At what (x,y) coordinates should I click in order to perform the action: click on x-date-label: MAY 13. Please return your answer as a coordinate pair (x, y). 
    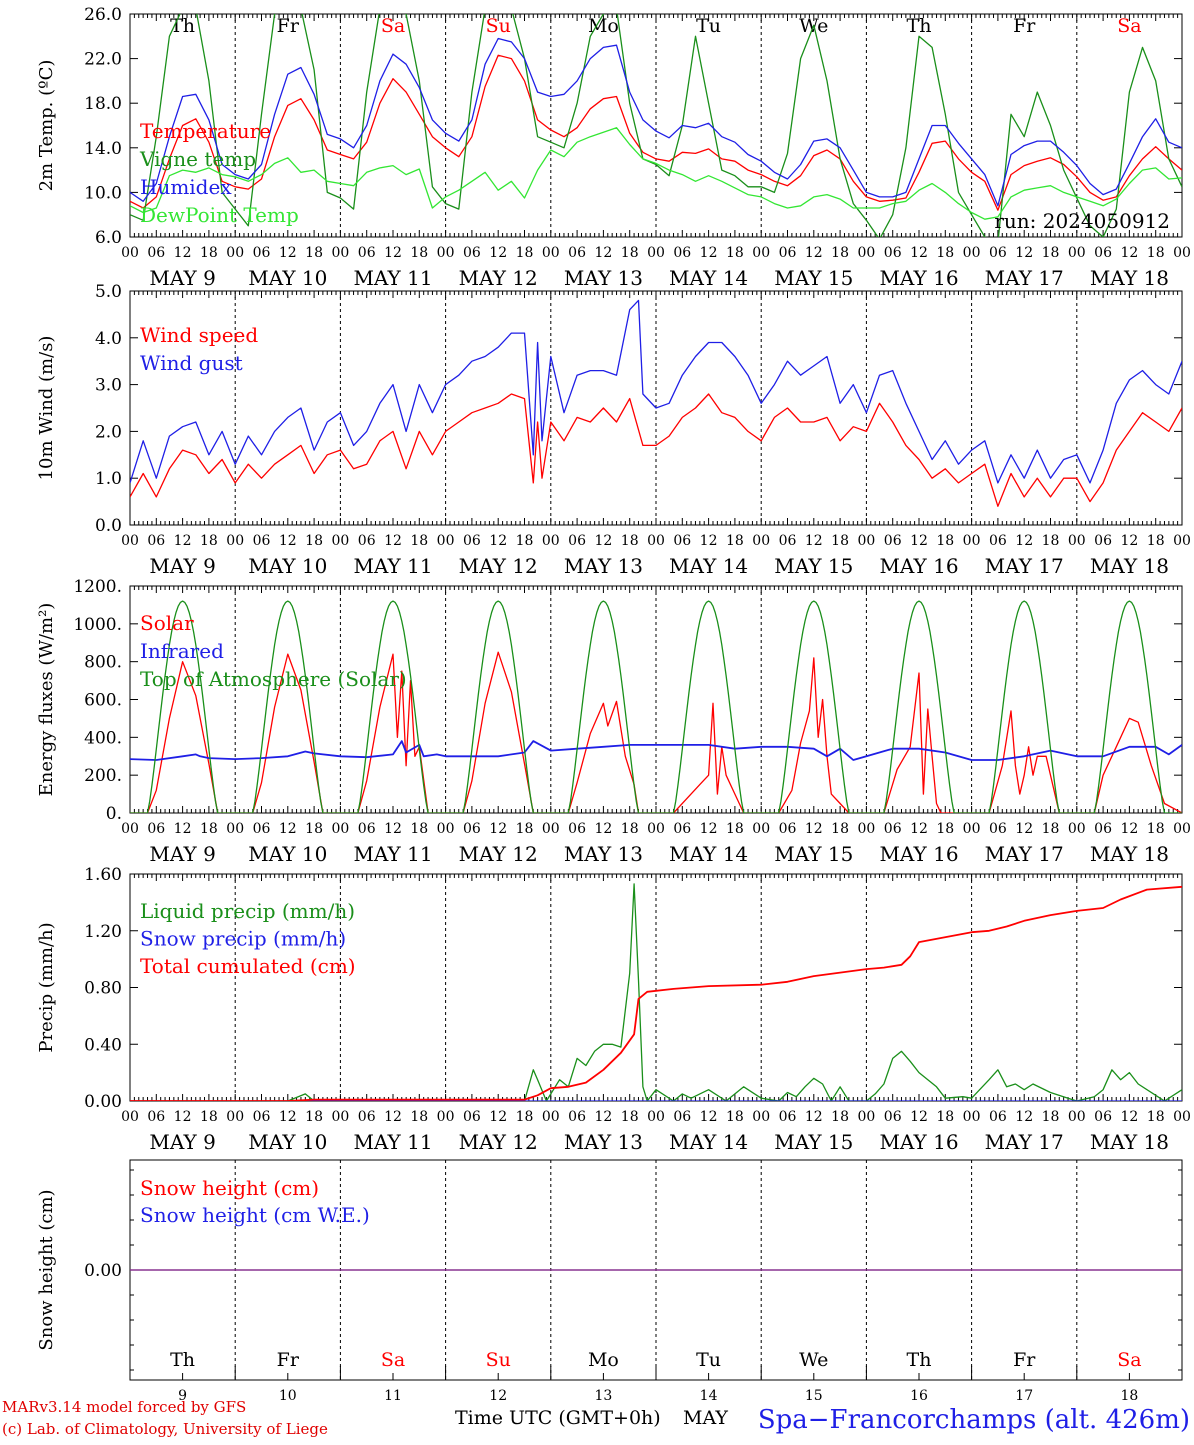
    Looking at the image, I should click on (603, 1142).